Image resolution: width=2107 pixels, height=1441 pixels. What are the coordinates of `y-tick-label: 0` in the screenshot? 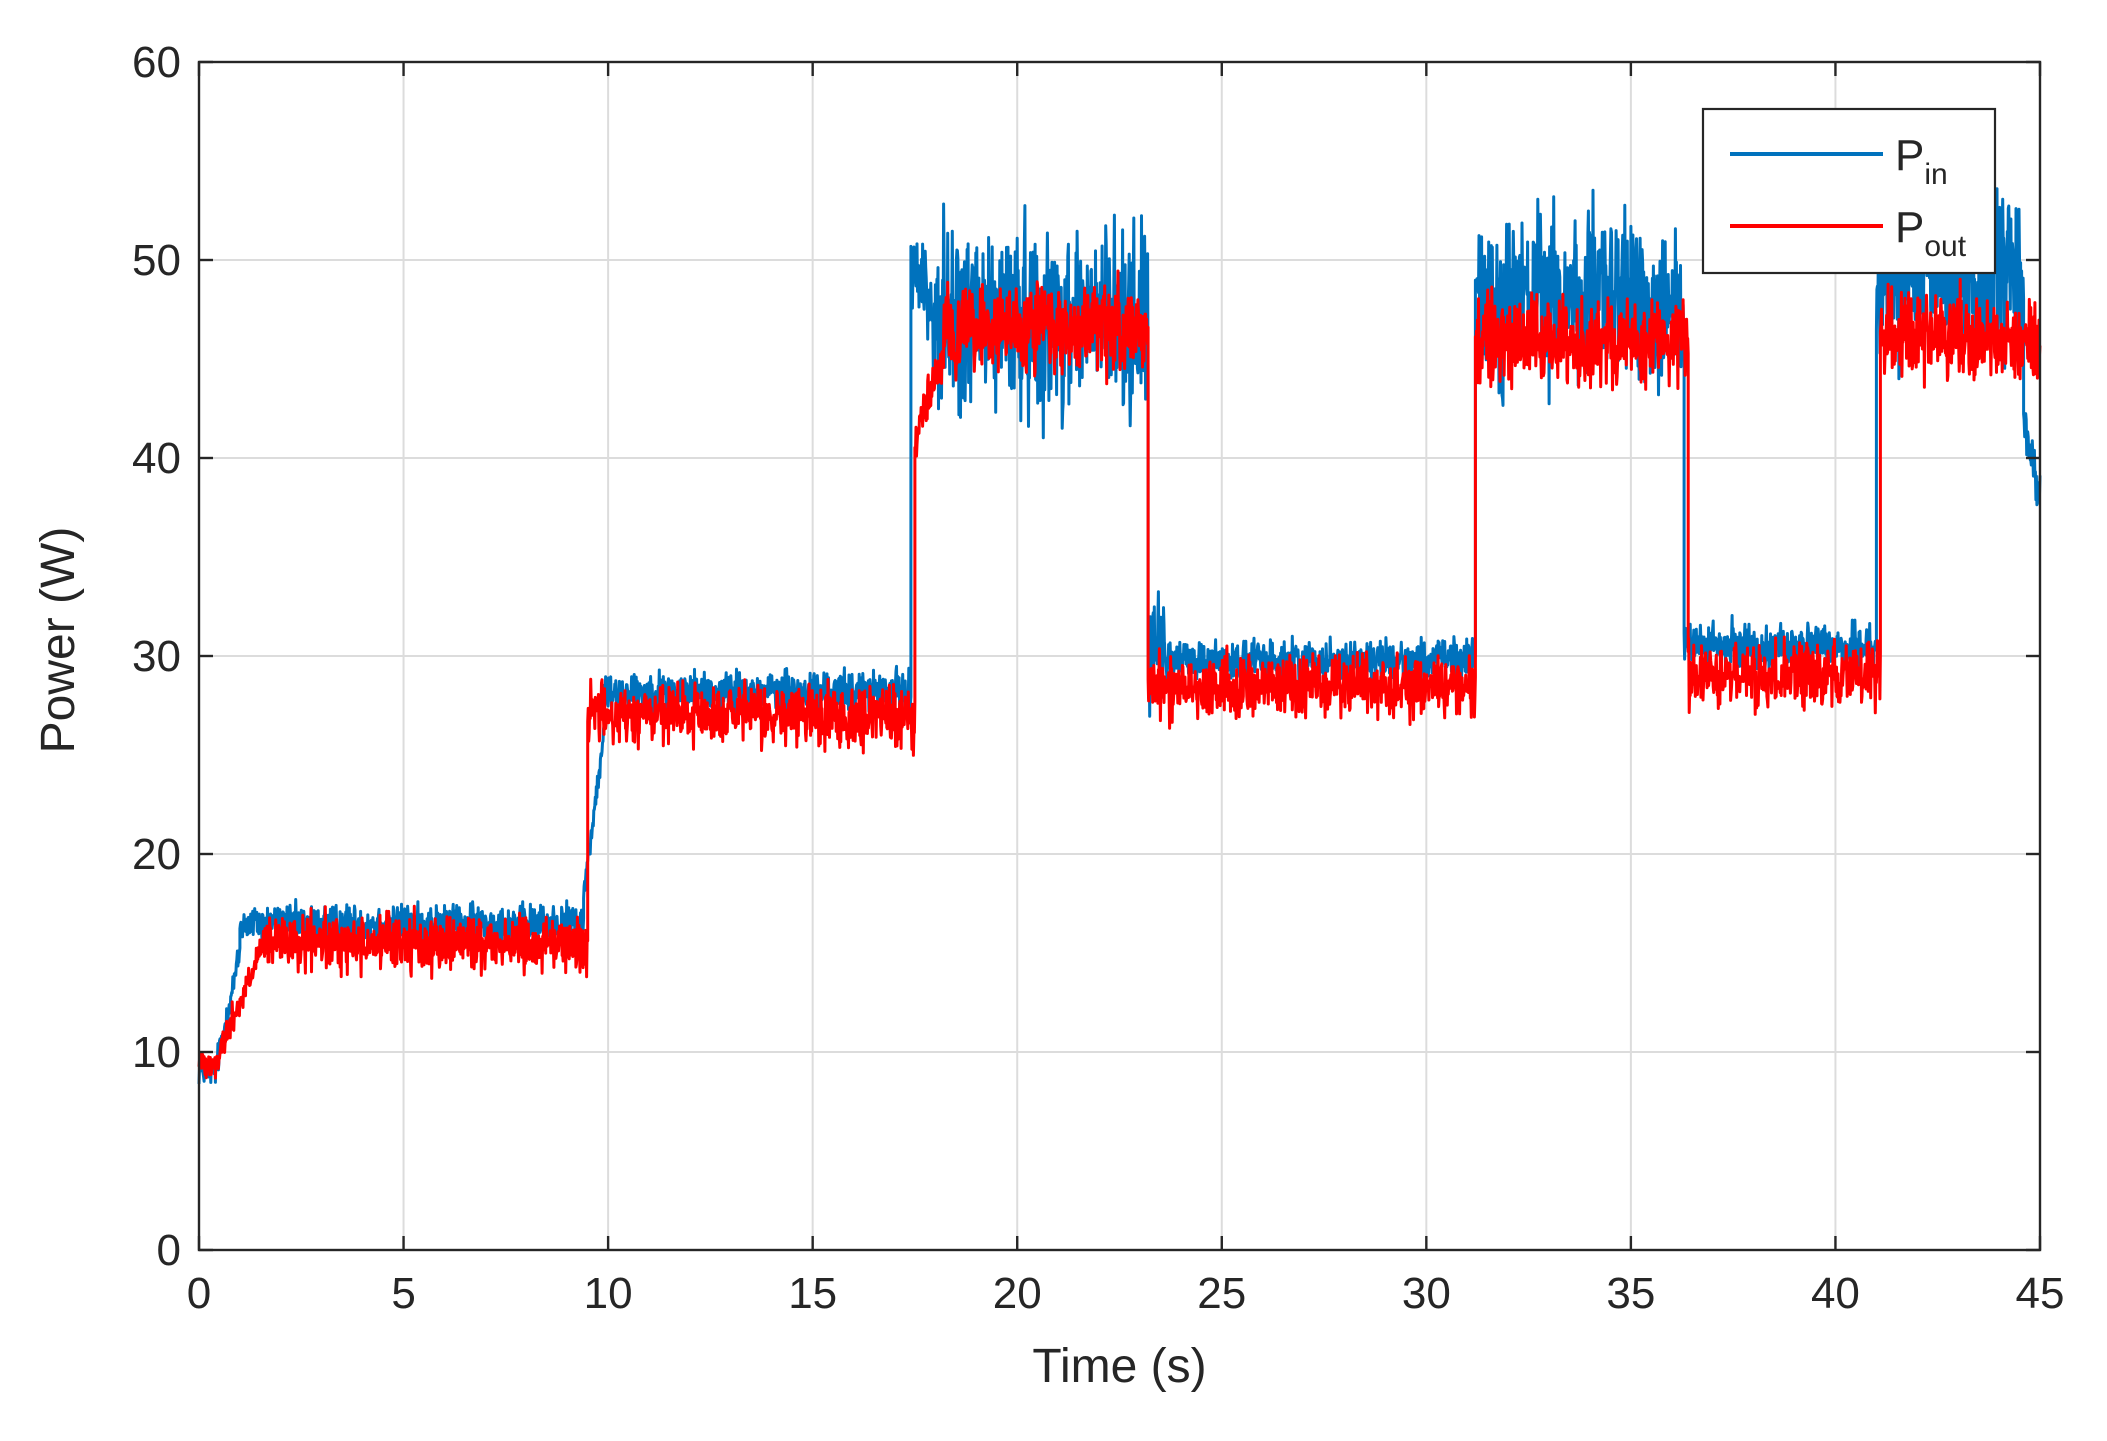 It's located at (169, 1250).